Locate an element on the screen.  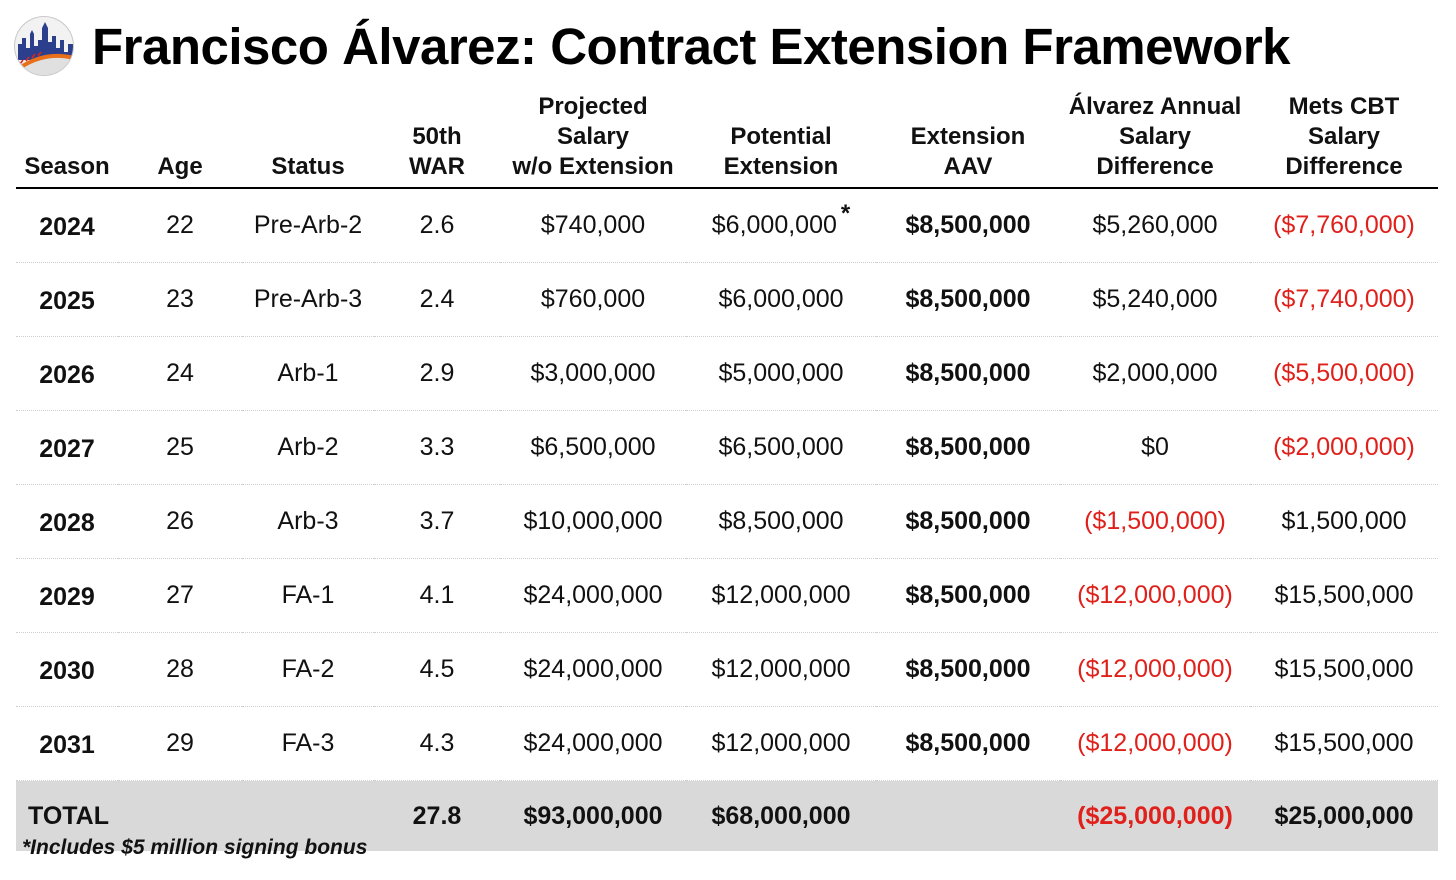
total-projected: $93,000,000 is located at coordinates (593, 815).